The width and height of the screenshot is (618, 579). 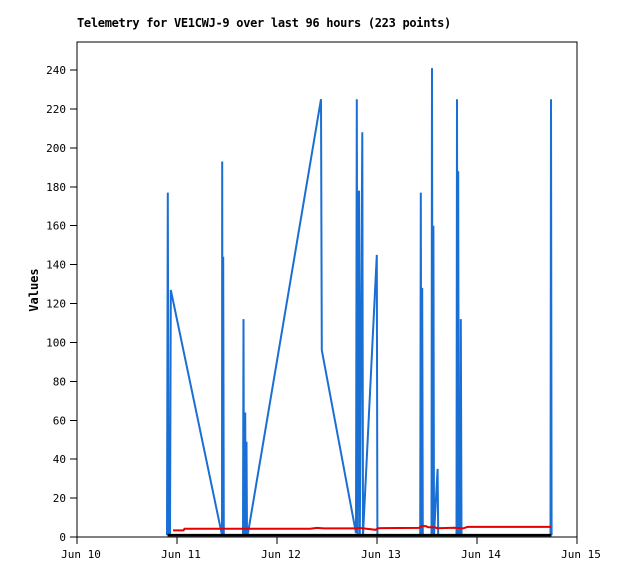 I want to click on y-tick-label: 160, so click(x=56, y=226).